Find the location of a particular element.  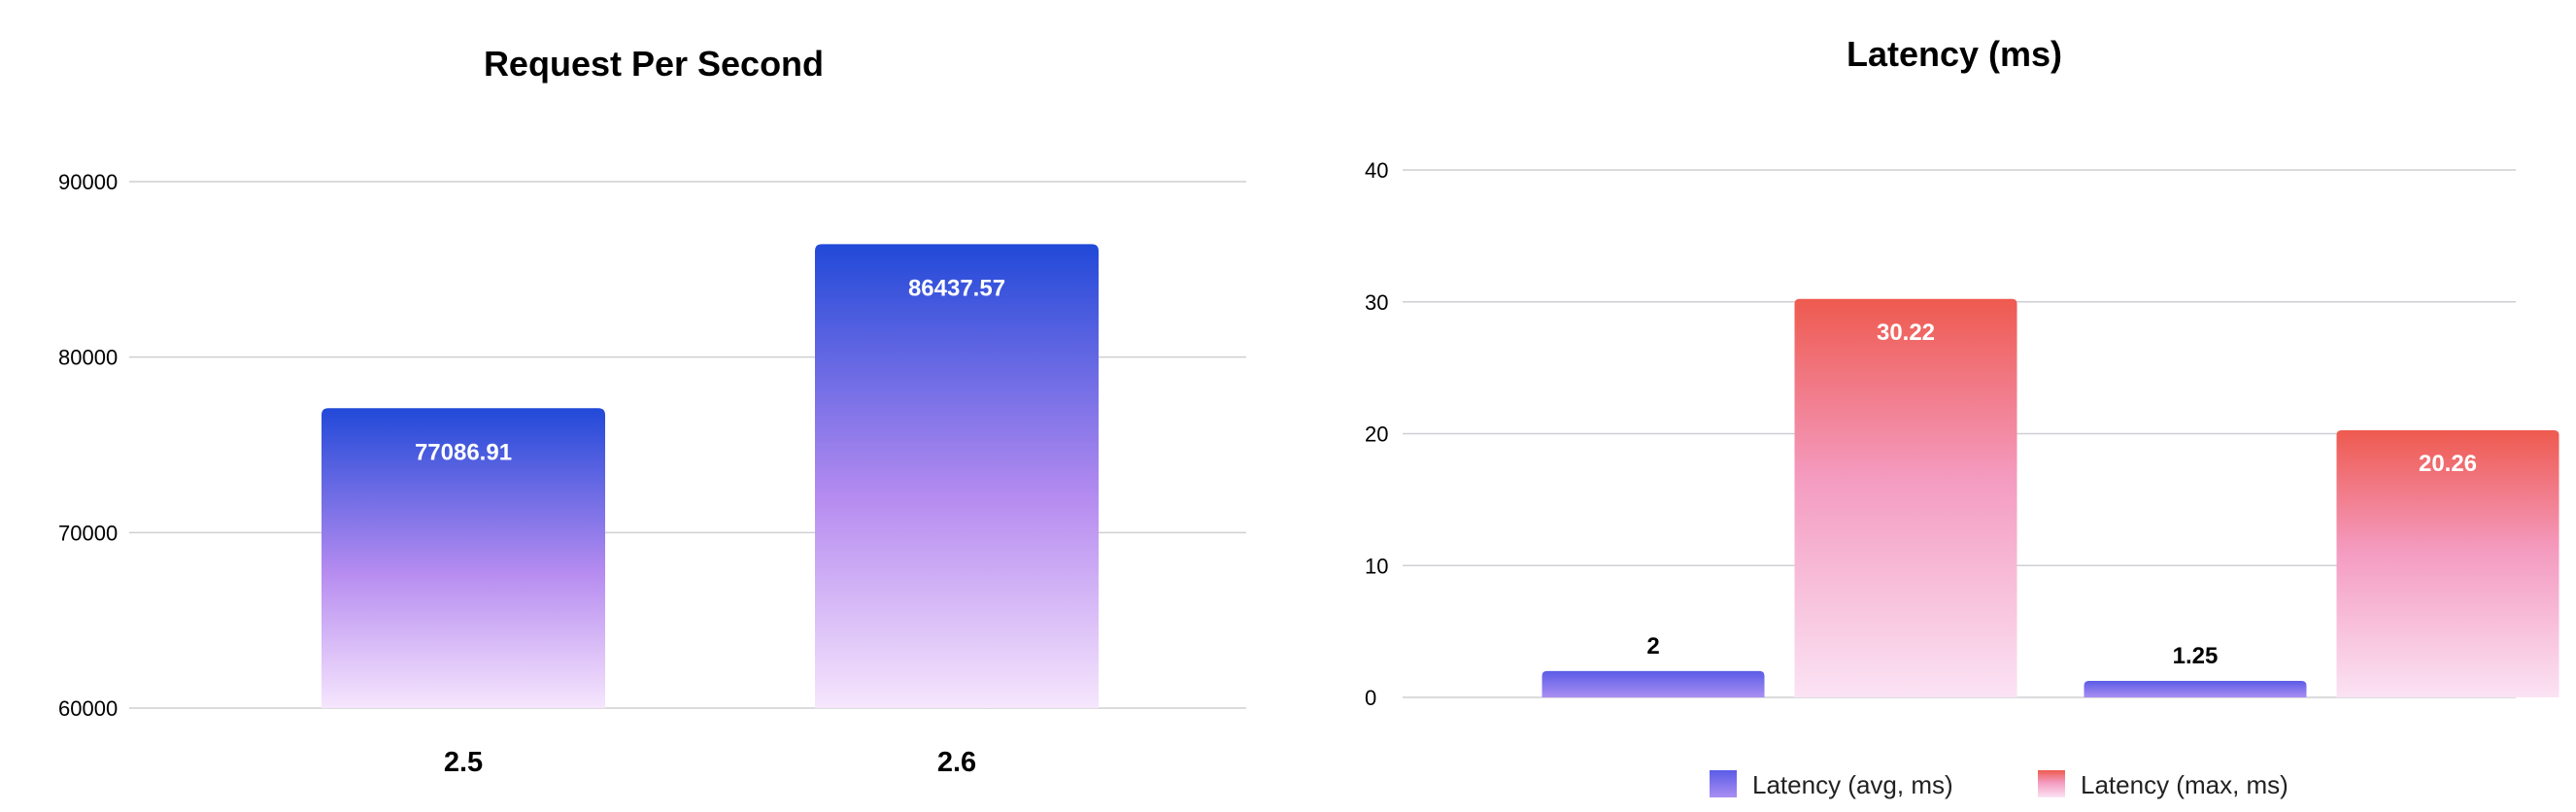

legend-swatch-avg is located at coordinates (1723, 783).